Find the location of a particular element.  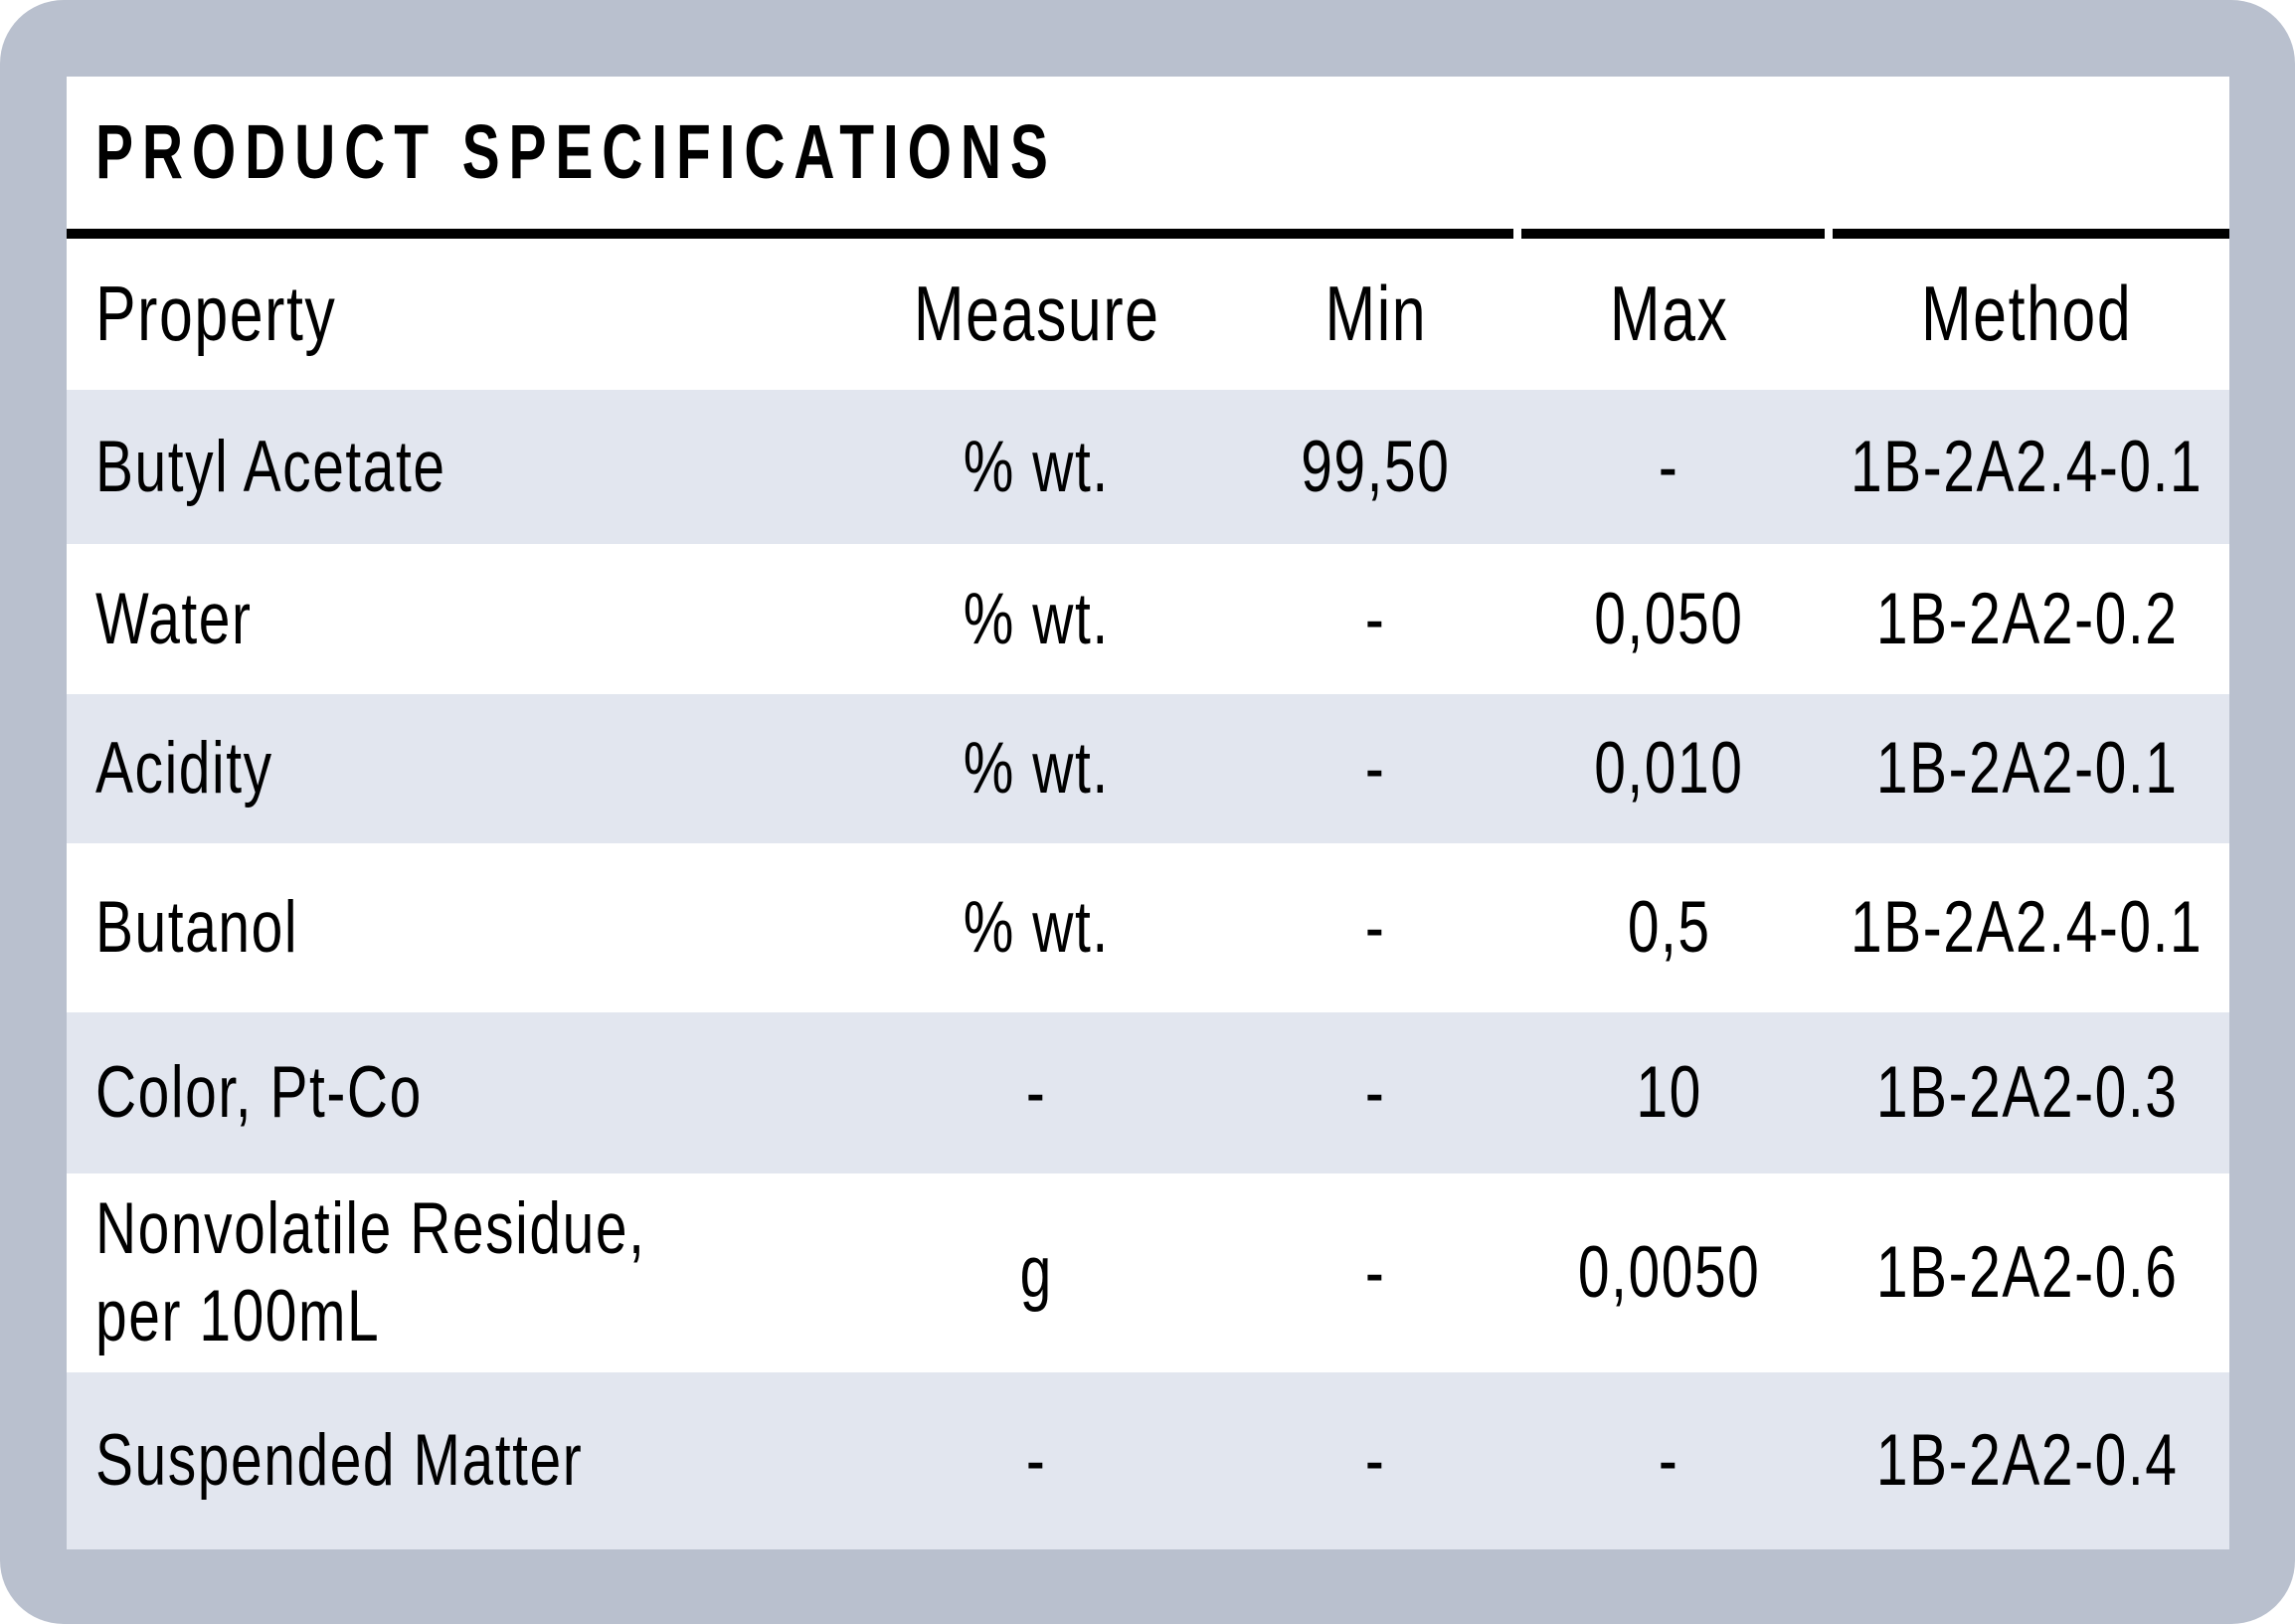

cell-max: 0,5 is located at coordinates (1669, 928).